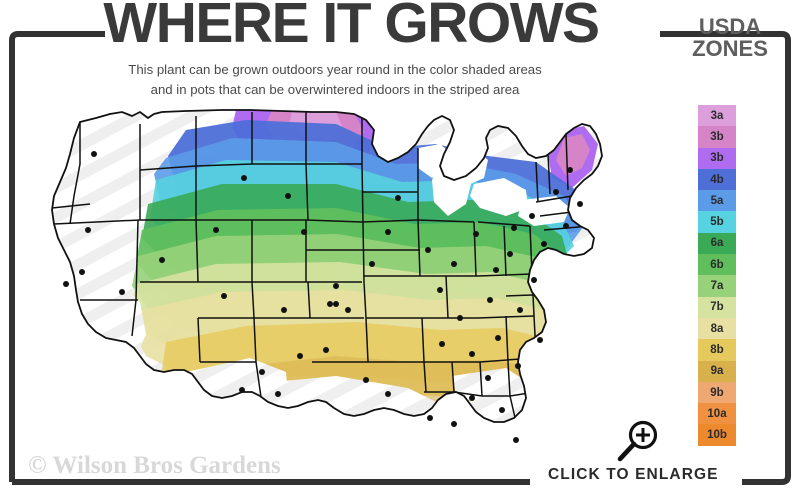 Image resolution: width=800 pixels, height=500 pixels. I want to click on page-title: WHERE IT GROWS, so click(351, 27).